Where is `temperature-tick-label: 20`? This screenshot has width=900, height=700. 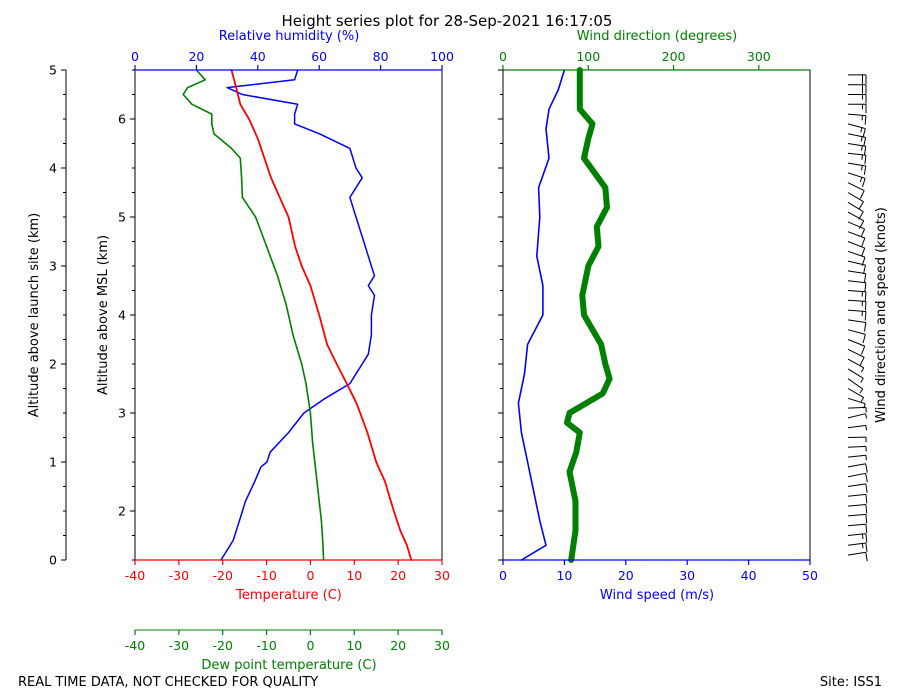
temperature-tick-label: 20 is located at coordinates (398, 575).